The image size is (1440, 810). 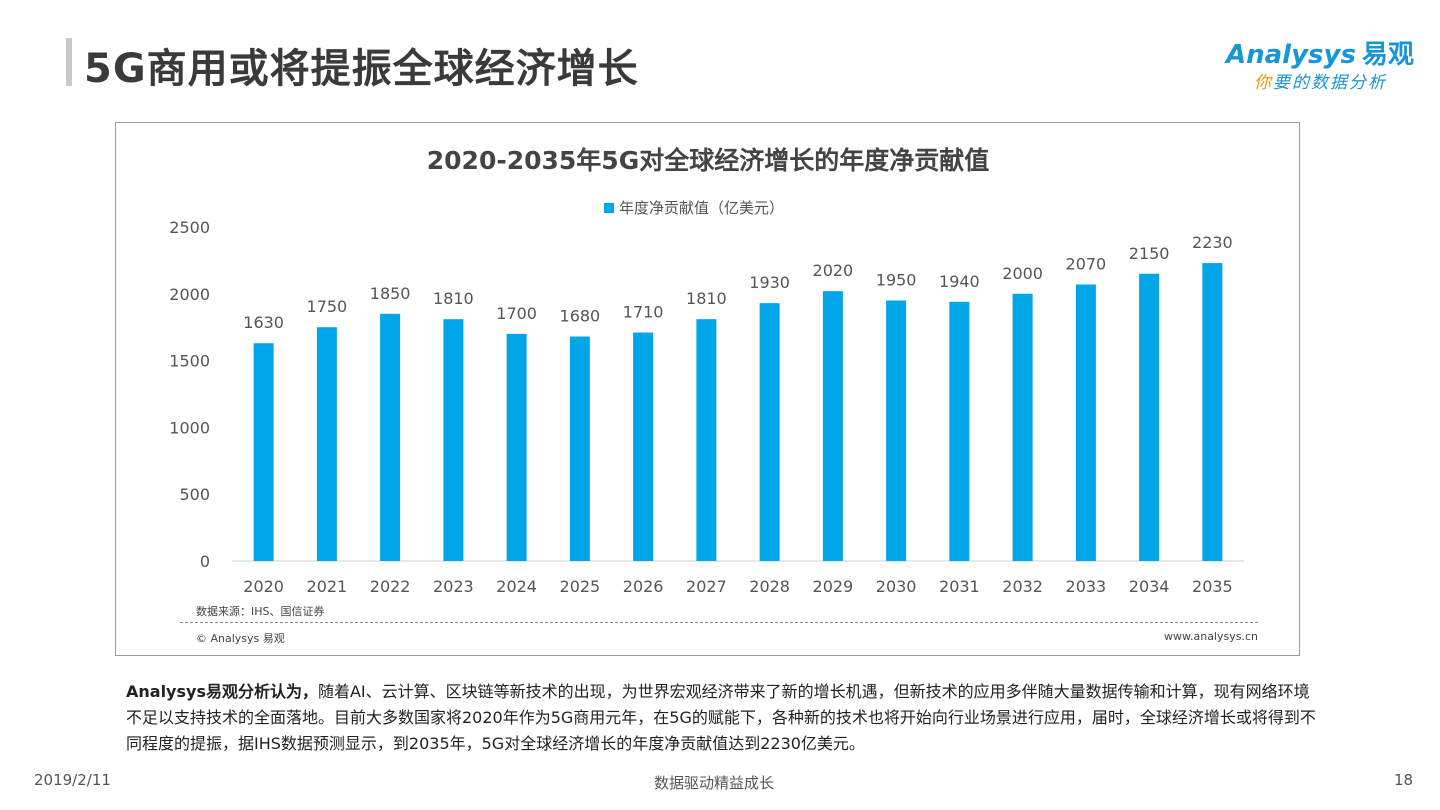 I want to click on data-source: 数据来源：IHS、国信证券, so click(x=260, y=611).